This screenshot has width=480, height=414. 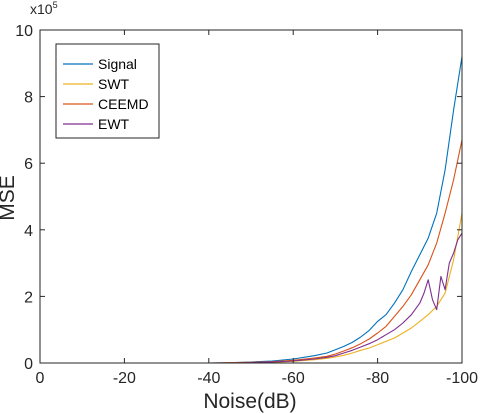 What do you see at coordinates (55, 5) in the screenshot?
I see `y-multiplier-exponent: 5` at bounding box center [55, 5].